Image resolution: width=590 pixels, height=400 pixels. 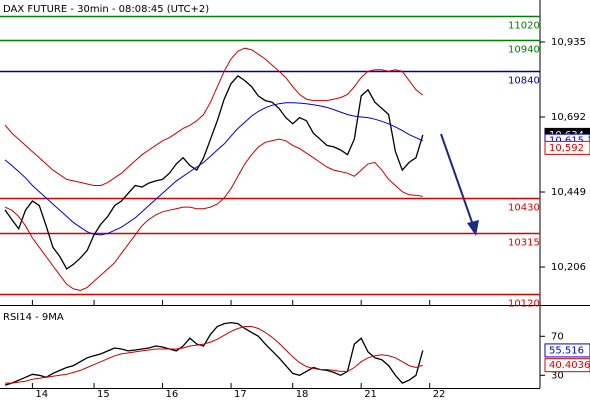 I want to click on price-tag-label: 10,592, so click(x=566, y=148).